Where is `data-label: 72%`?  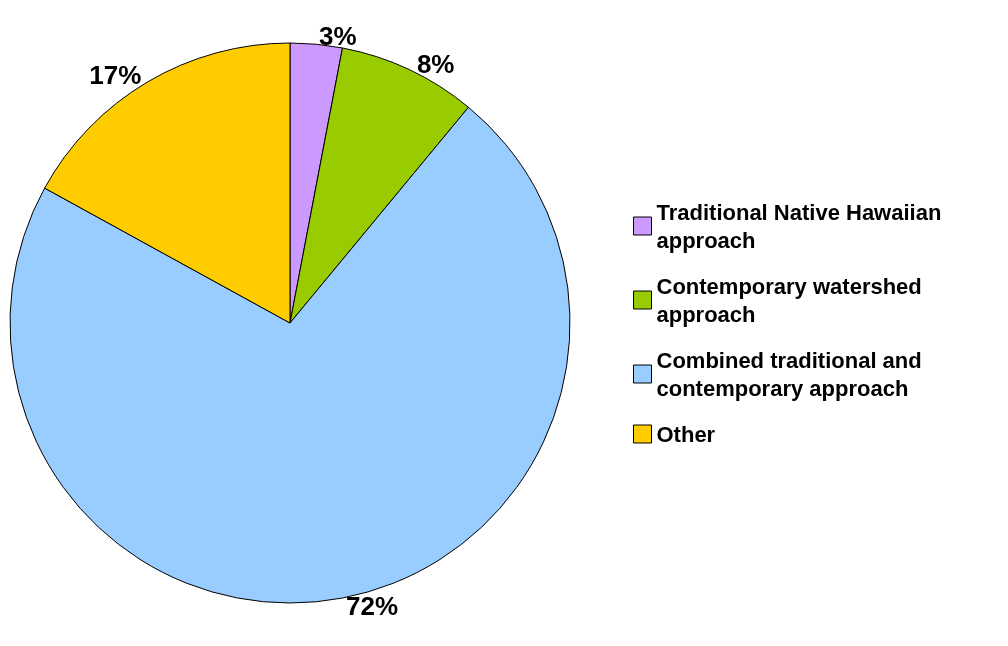 data-label: 72% is located at coordinates (372, 605).